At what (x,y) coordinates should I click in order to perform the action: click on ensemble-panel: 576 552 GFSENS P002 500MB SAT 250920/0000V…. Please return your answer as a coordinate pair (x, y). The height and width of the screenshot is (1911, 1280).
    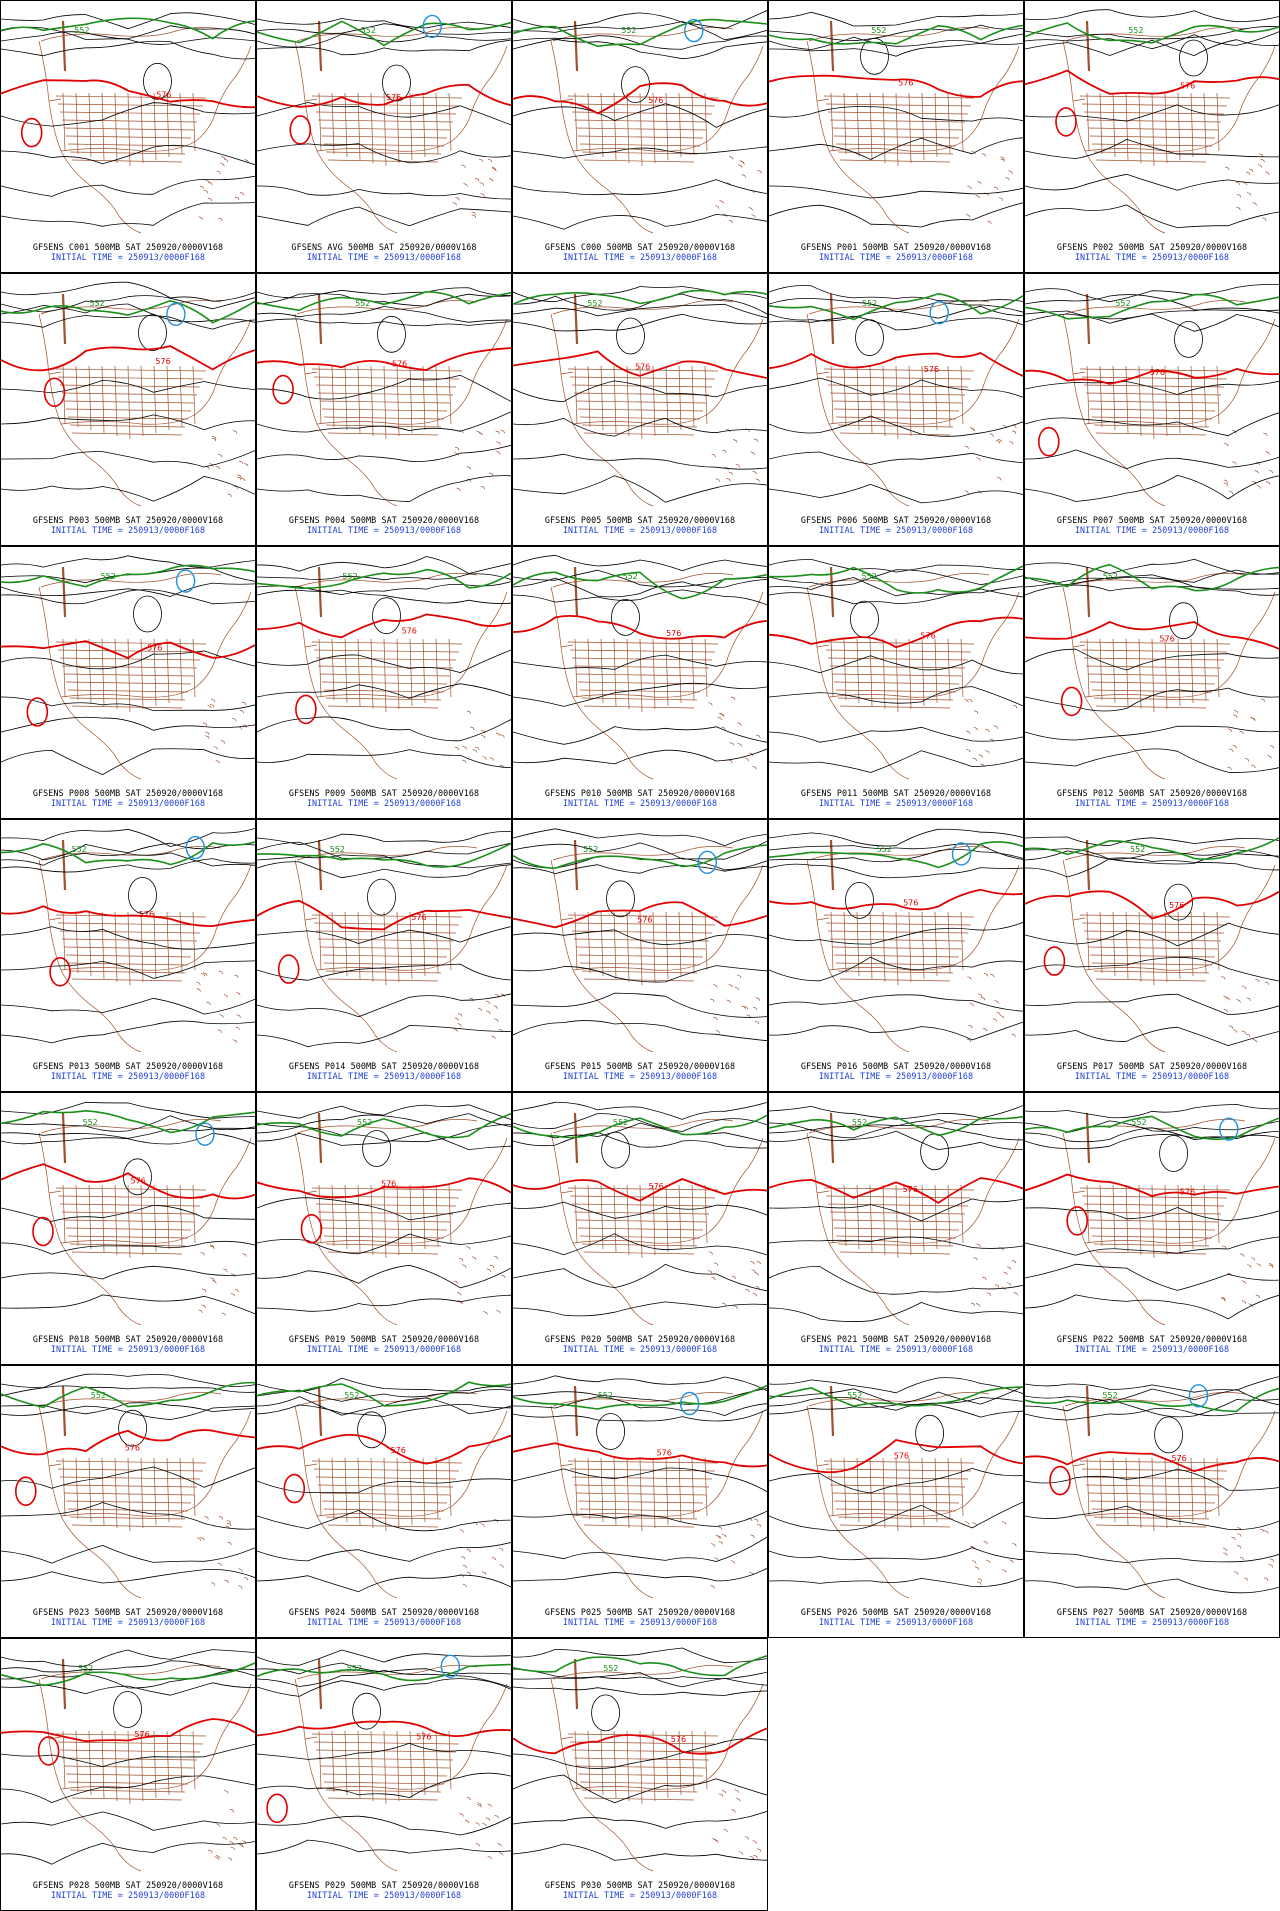
    Looking at the image, I should click on (1152, 136).